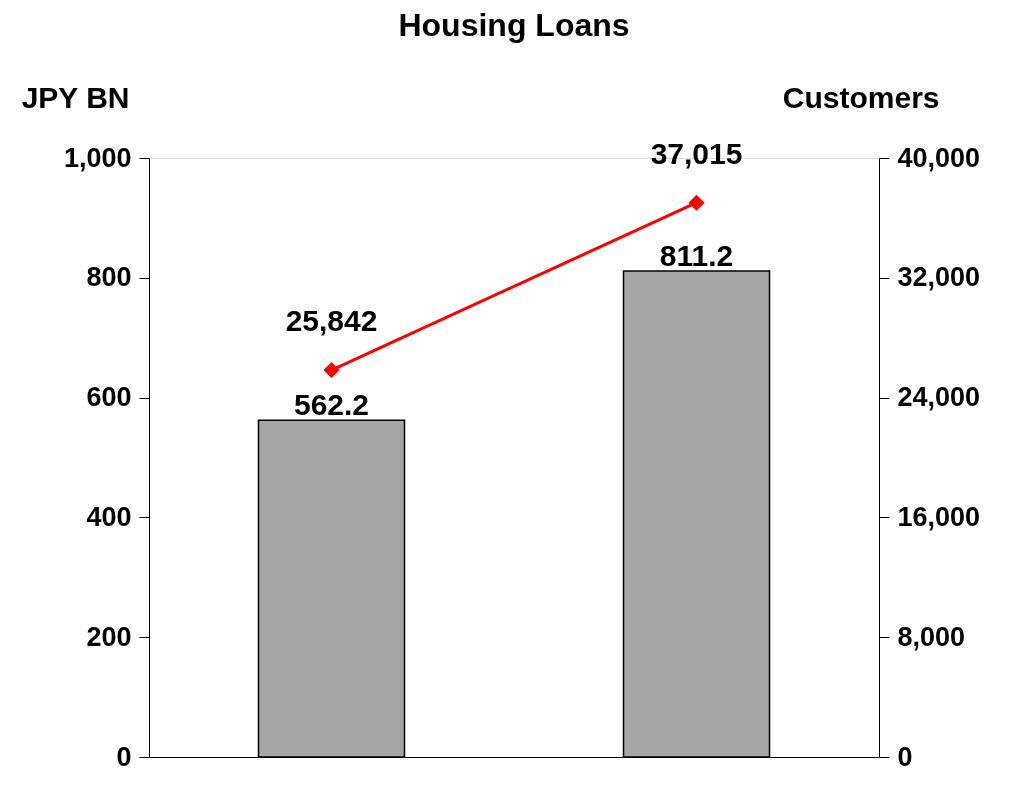 The height and width of the screenshot is (803, 1035). What do you see at coordinates (939, 277) in the screenshot?
I see `y2-tick-label: 32,000` at bounding box center [939, 277].